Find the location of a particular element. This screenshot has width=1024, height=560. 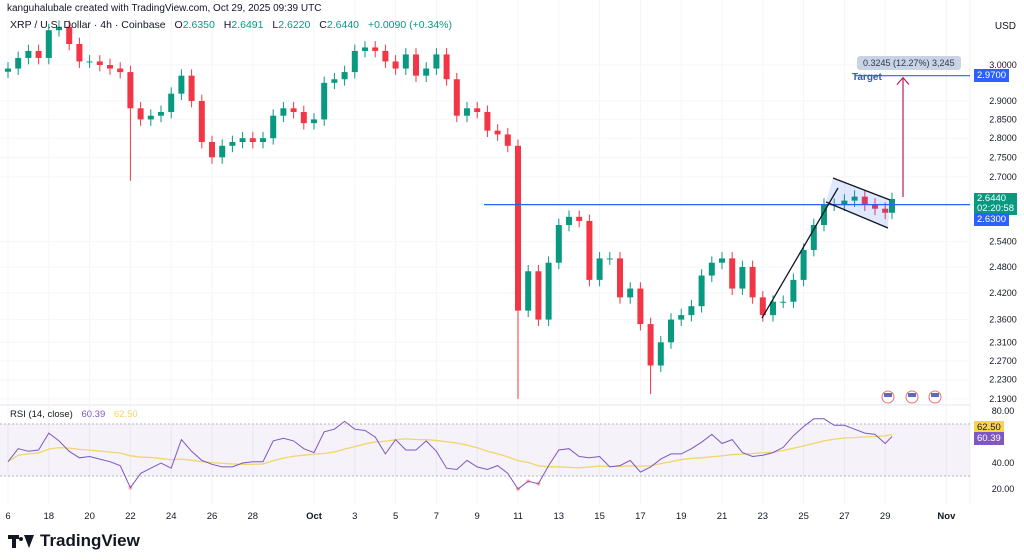

close-value: 2.6440 is located at coordinates (343, 25).